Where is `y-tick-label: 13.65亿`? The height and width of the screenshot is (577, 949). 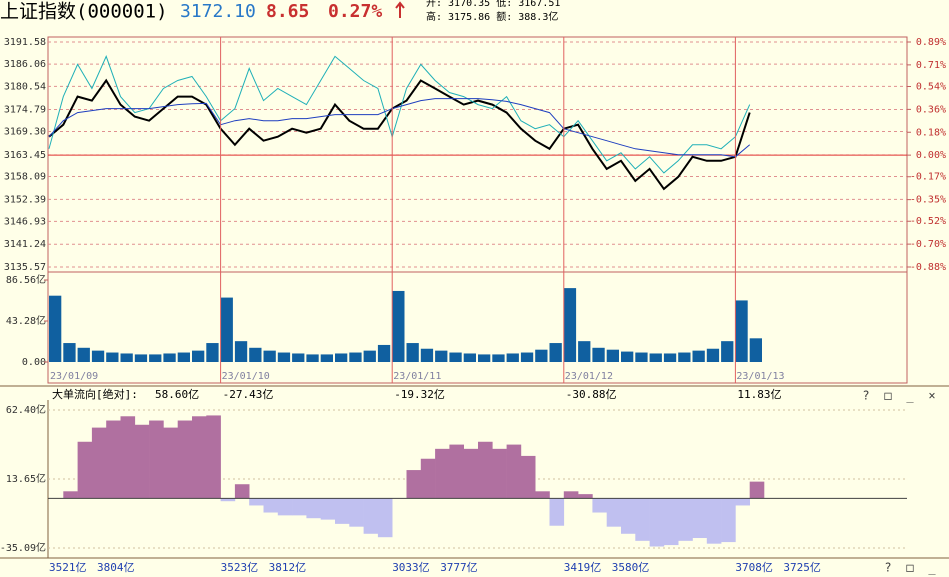 y-tick-label: 13.65亿 is located at coordinates (26, 478).